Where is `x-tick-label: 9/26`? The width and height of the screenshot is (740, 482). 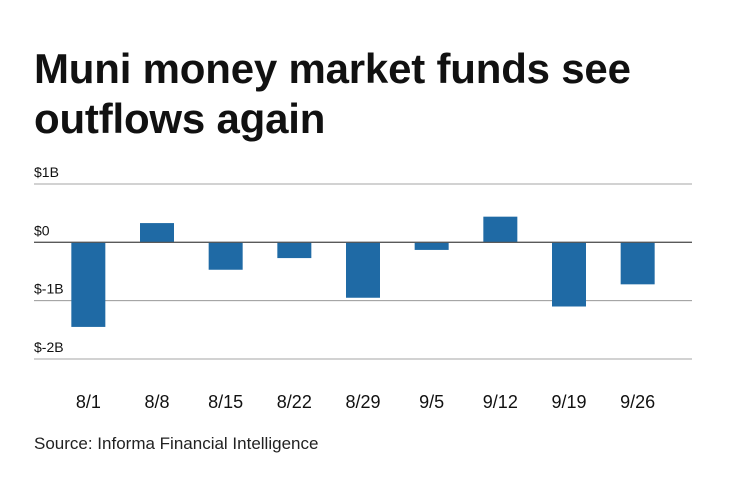 x-tick-label: 9/26 is located at coordinates (637, 402).